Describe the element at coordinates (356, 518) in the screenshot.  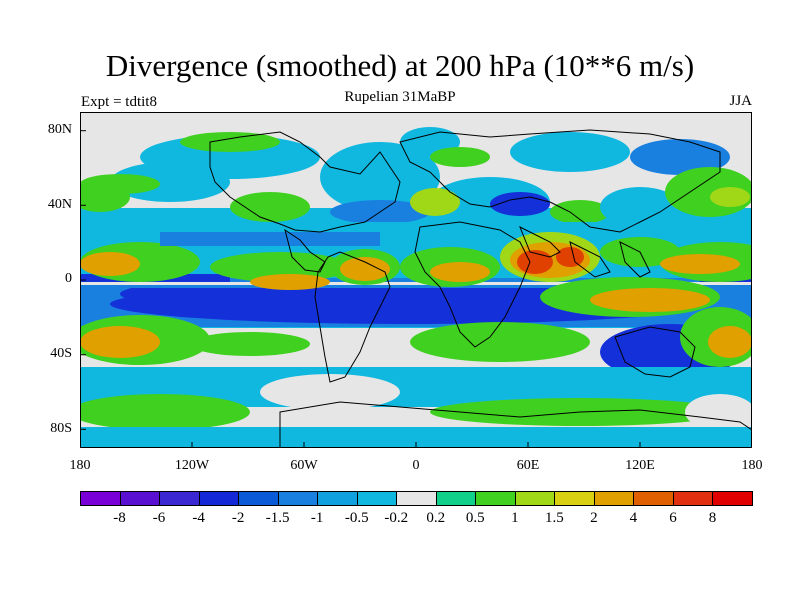
I see `colorbar-label: -0.5` at that location.